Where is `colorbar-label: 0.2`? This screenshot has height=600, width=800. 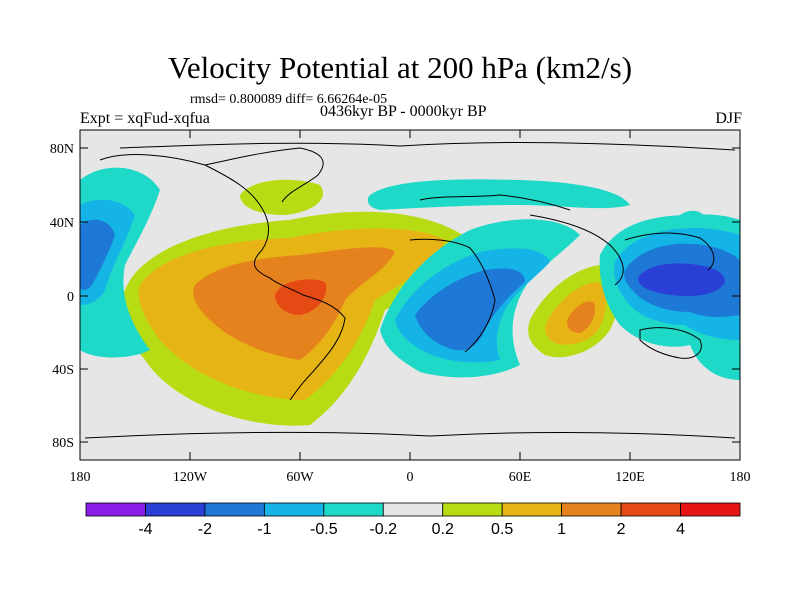
colorbar-label: 0.2 is located at coordinates (443, 529).